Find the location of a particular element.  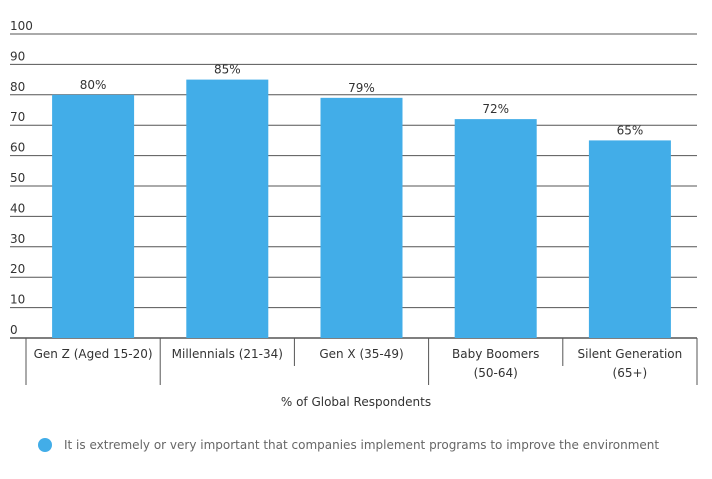

y-tick-label: 30 is located at coordinates (17, 239).